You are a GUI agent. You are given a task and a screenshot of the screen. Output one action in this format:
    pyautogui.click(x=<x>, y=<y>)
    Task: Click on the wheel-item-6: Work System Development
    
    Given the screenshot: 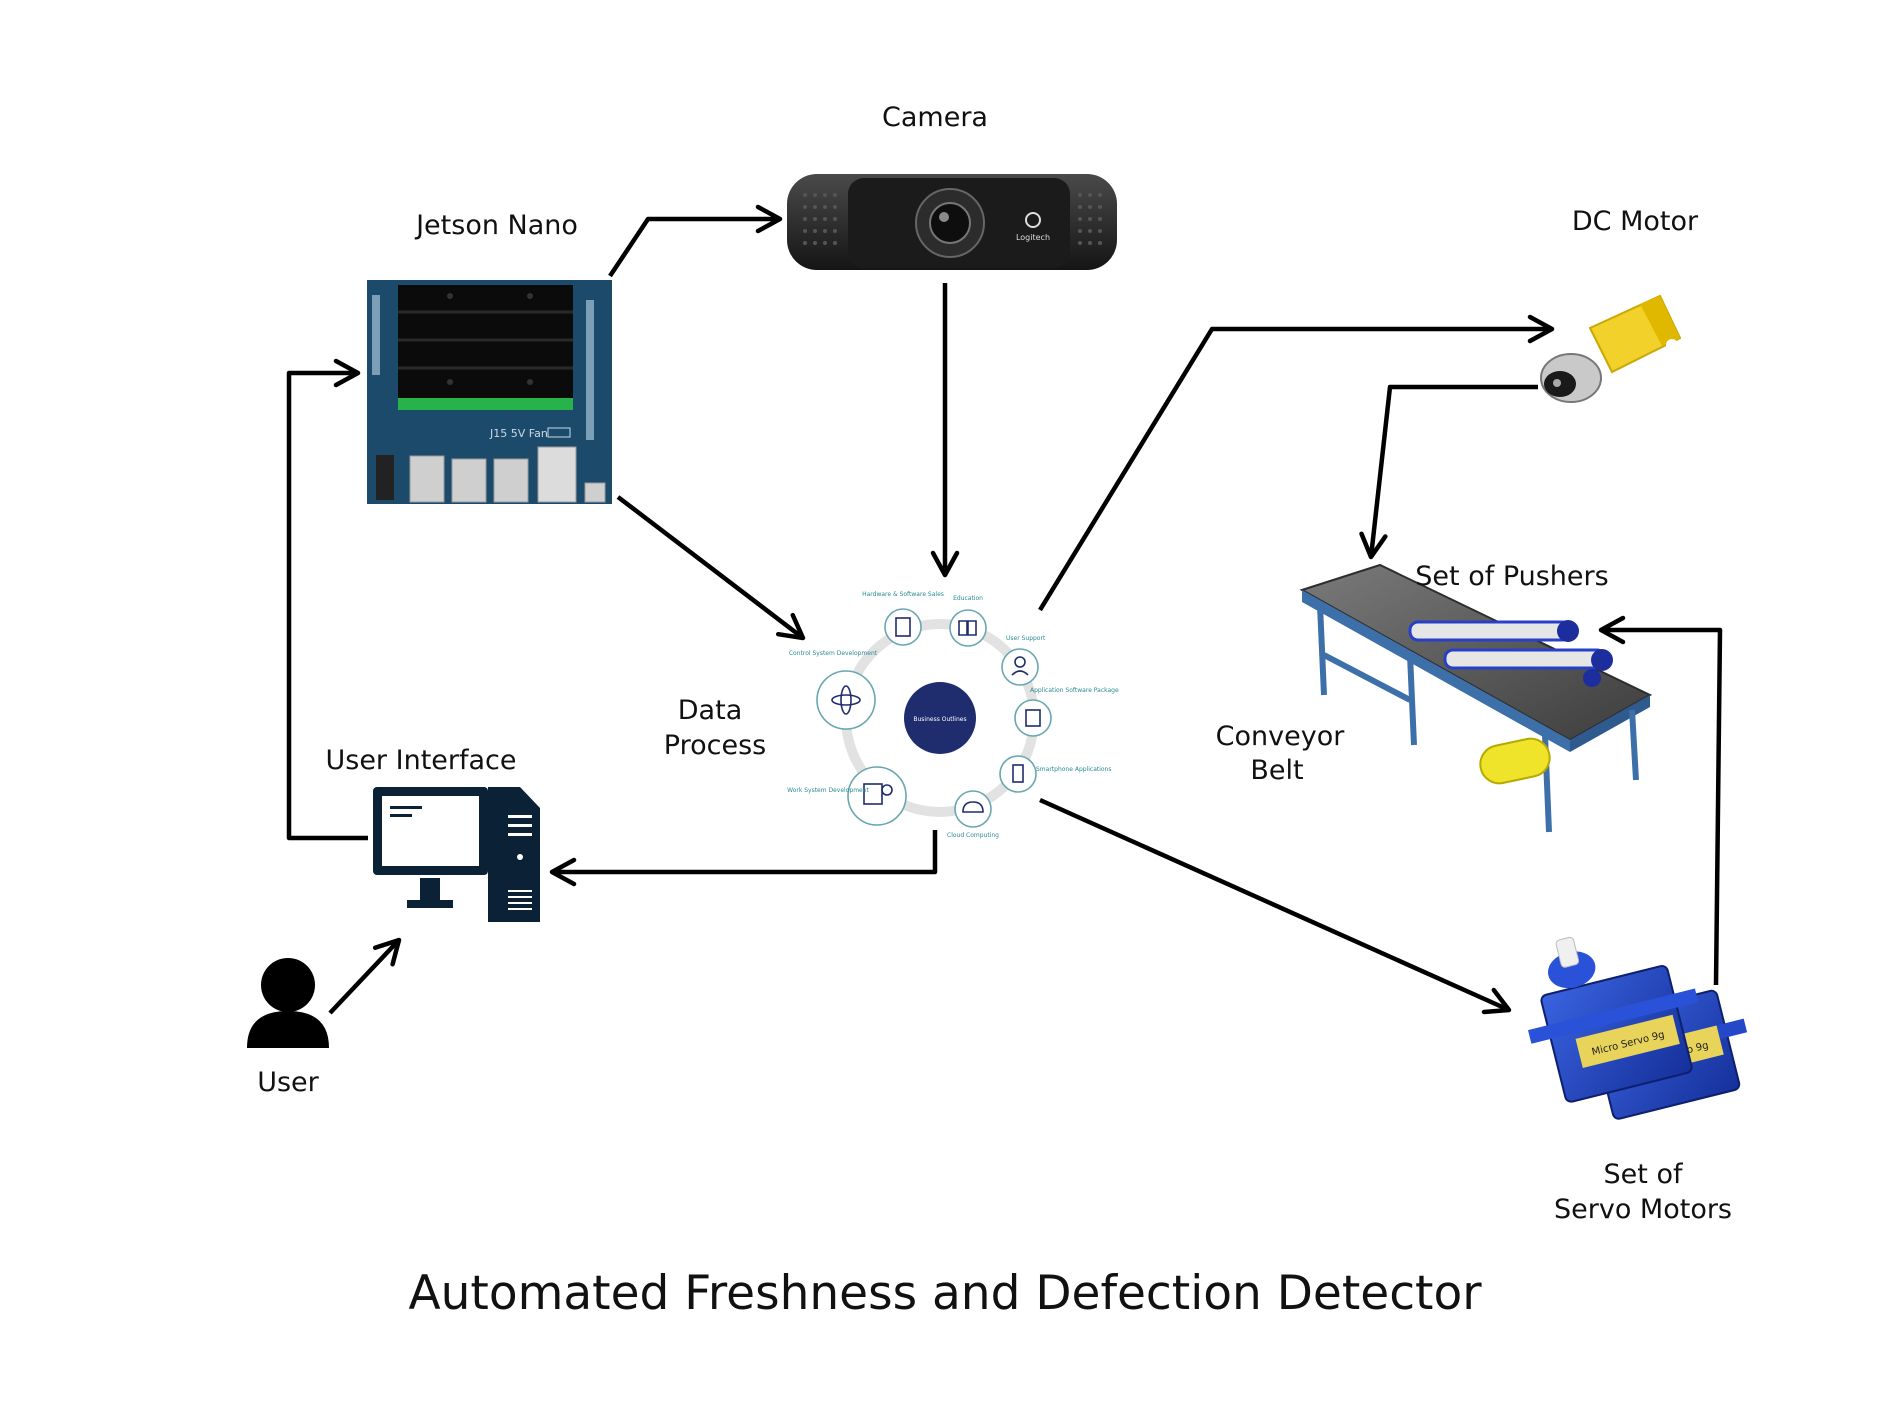 What is the action you would take?
    pyautogui.click(x=828, y=790)
    